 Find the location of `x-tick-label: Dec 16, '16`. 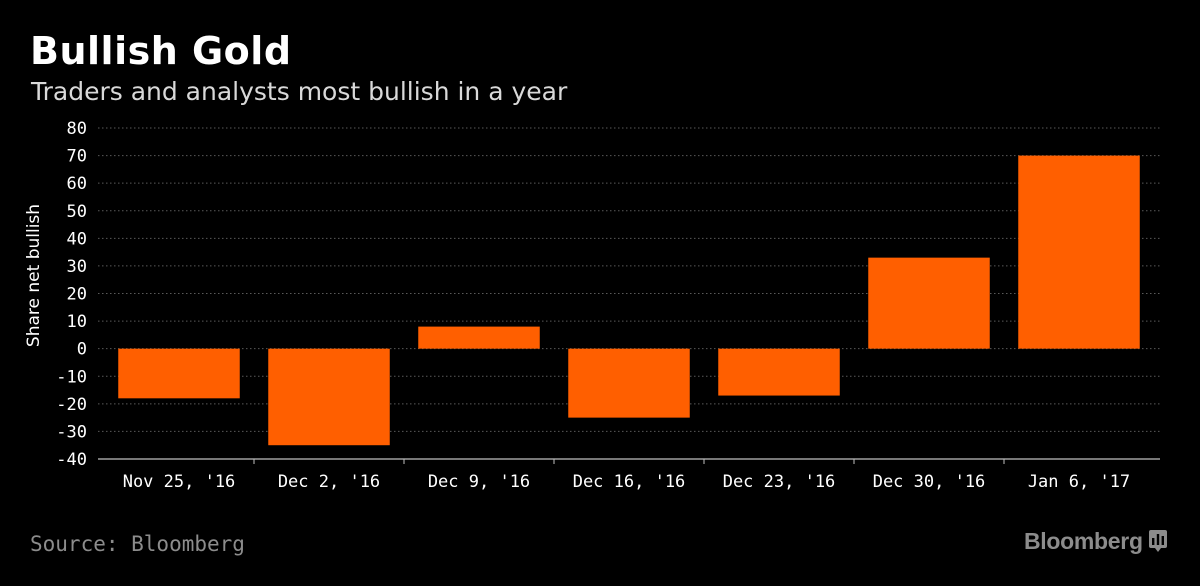

x-tick-label: Dec 16, '16 is located at coordinates (629, 482).